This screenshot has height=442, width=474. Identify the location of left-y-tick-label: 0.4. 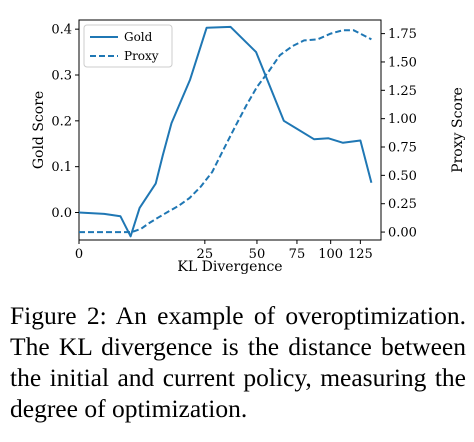
(61, 30).